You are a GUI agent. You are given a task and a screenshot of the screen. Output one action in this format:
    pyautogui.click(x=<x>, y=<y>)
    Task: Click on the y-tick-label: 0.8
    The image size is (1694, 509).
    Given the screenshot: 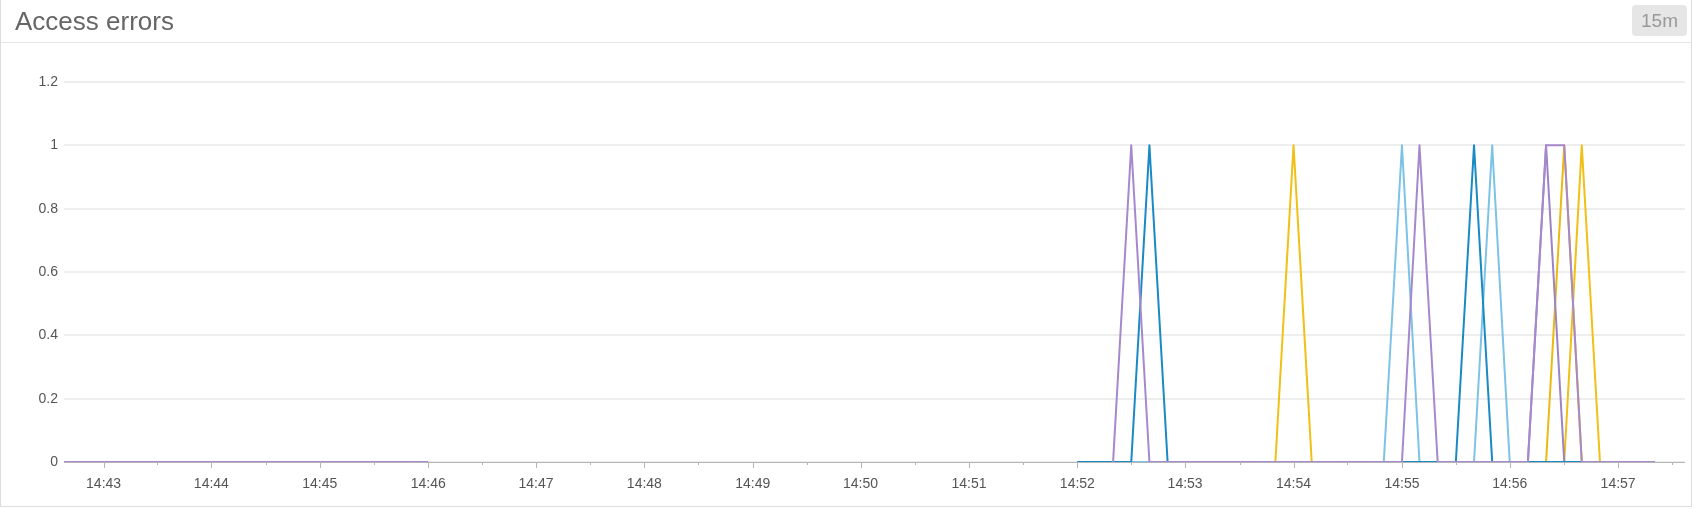 What is the action you would take?
    pyautogui.click(x=48, y=207)
    